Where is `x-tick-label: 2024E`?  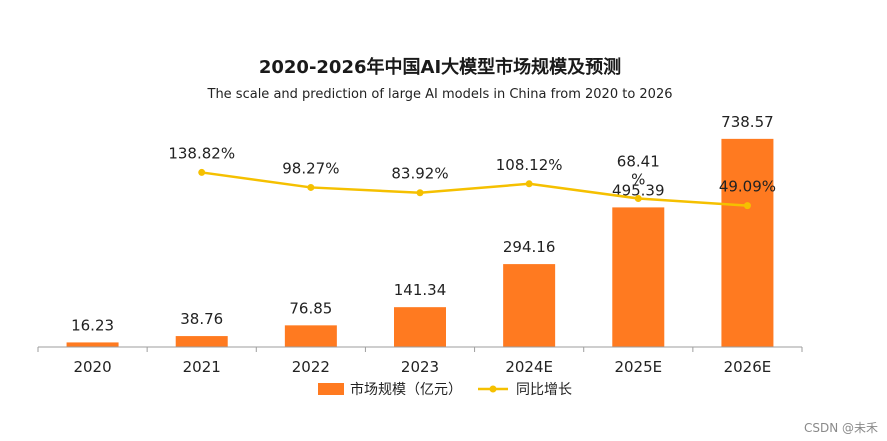 x-tick-label: 2024E is located at coordinates (529, 367).